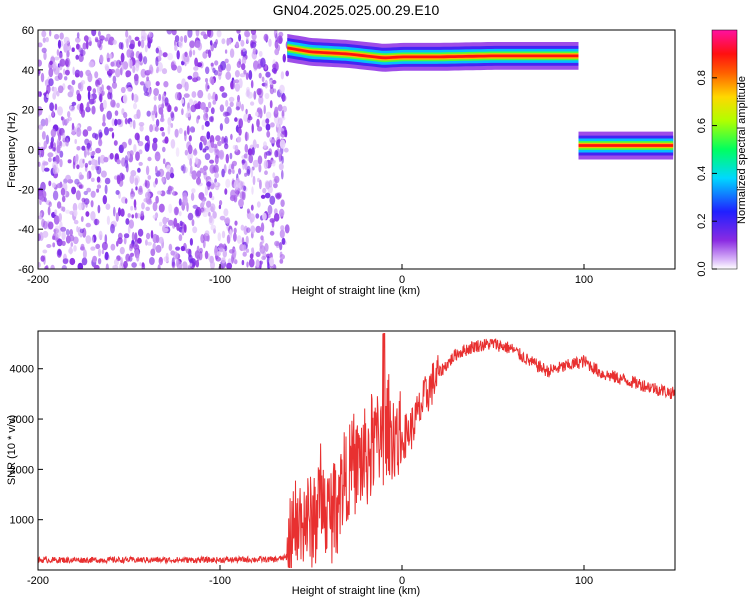 The width and height of the screenshot is (750, 605). What do you see at coordinates (22, 420) in the screenshot?
I see `y-tick-label: 3000` at bounding box center [22, 420].